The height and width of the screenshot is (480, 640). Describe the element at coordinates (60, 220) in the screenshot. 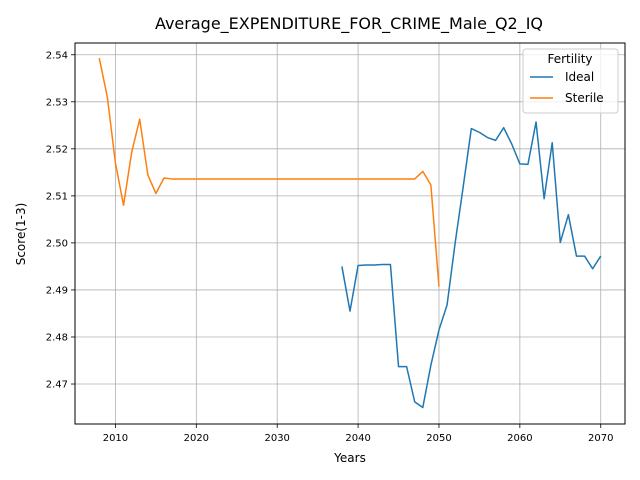

I see `y-axis-ticks: 2.47 2.48 2.49 2.50 2.51 2.52 2.53 2.54` at that location.